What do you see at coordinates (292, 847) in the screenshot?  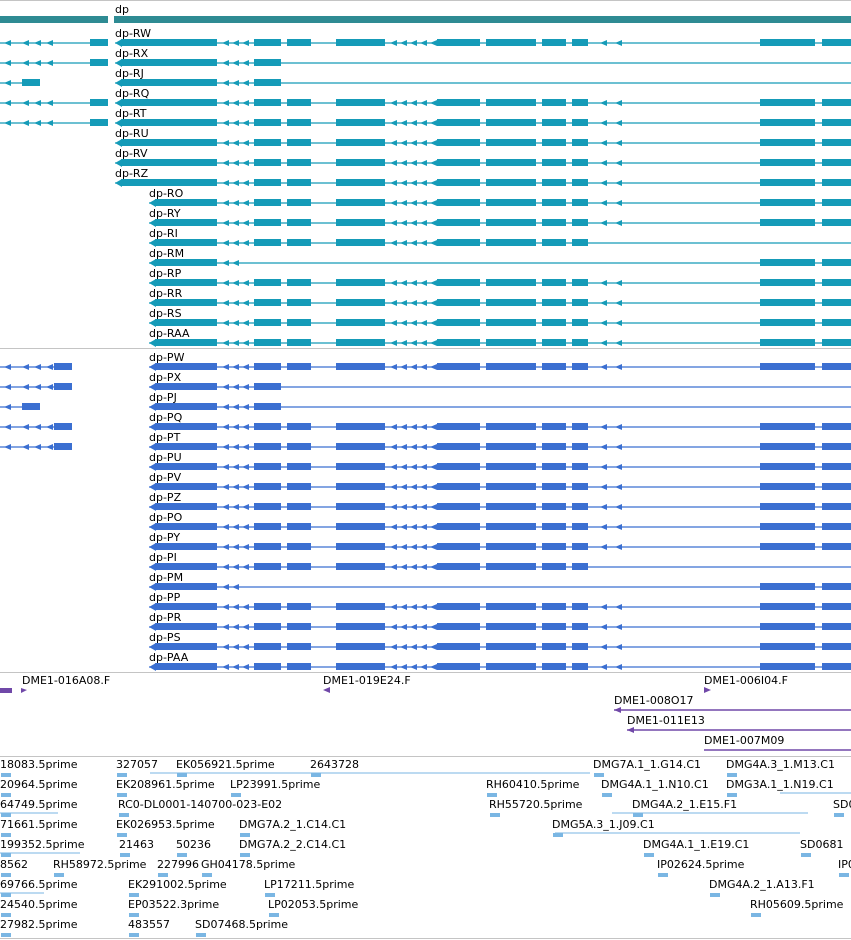 I see `est-feature: DMG7A.2_2.C14.C1` at bounding box center [292, 847].